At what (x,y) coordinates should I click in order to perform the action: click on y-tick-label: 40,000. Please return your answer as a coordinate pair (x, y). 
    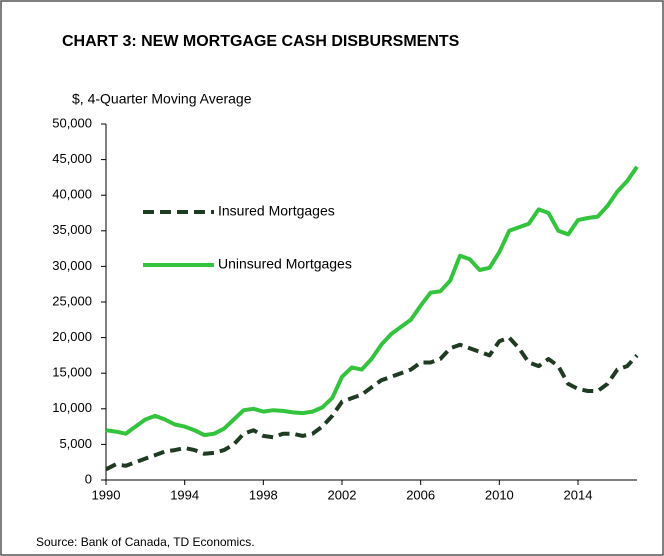
    Looking at the image, I should click on (72, 194).